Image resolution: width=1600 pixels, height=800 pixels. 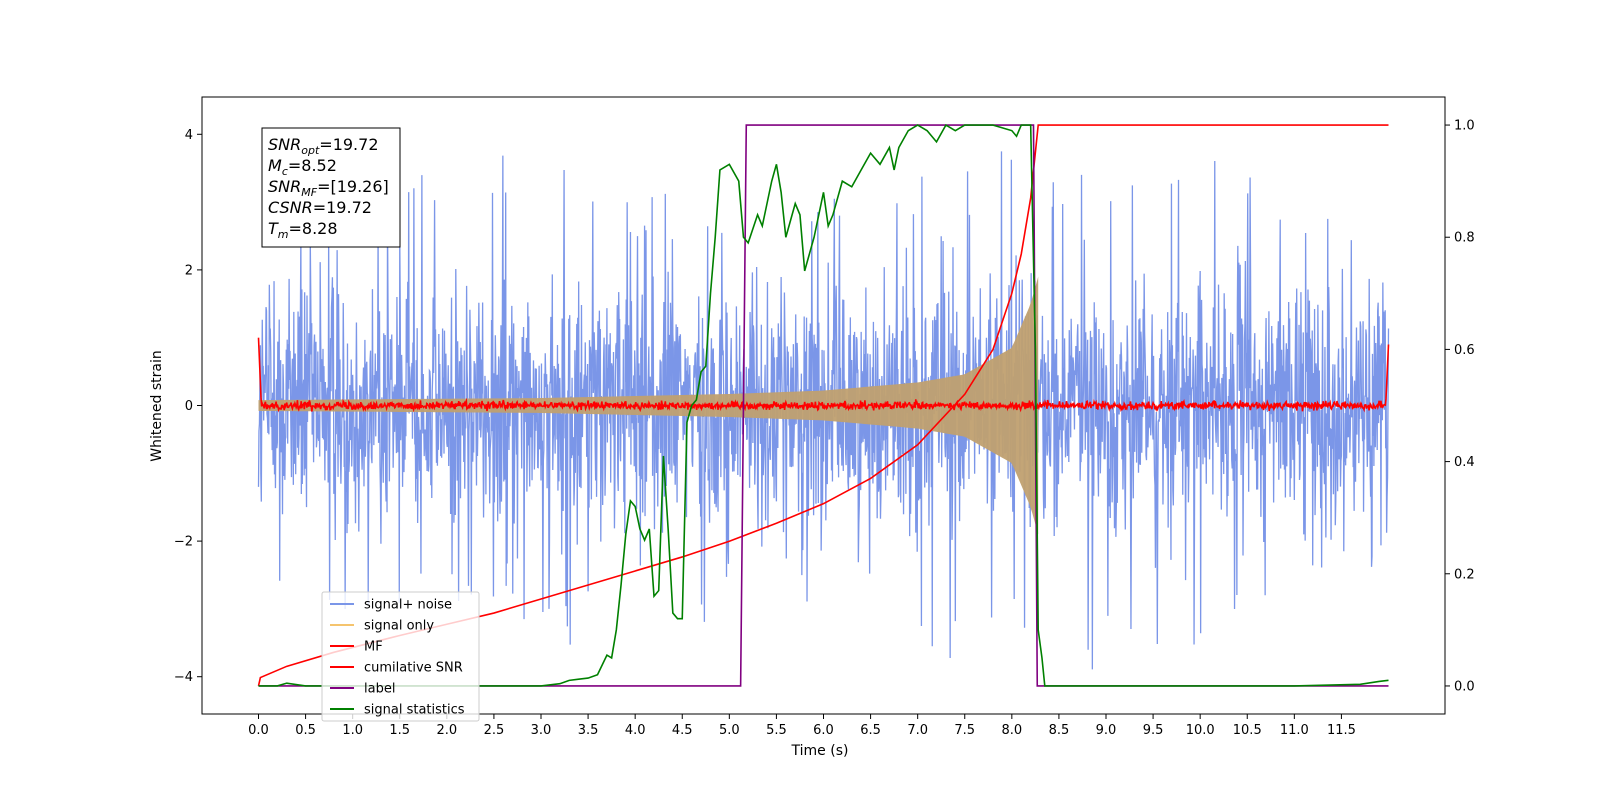 What do you see at coordinates (305, 730) in the screenshot?
I see `x-tick-label: 0.5` at bounding box center [305, 730].